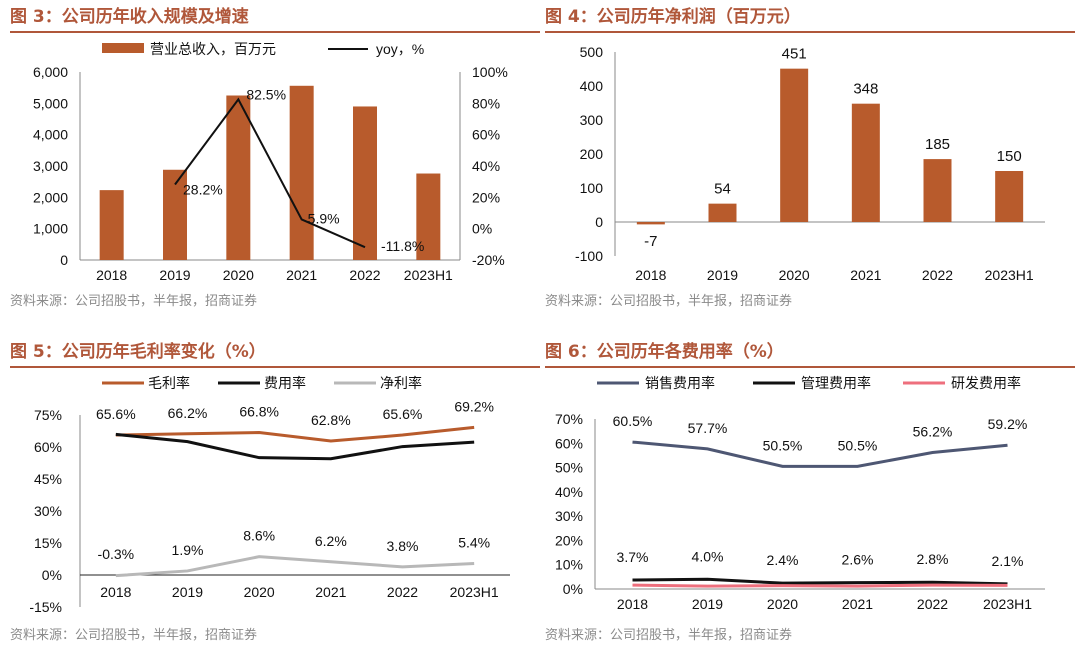 This screenshot has width=1080, height=655. Describe the element at coordinates (986, 383) in the screenshot. I see `legend-label: 研发费用率` at that location.